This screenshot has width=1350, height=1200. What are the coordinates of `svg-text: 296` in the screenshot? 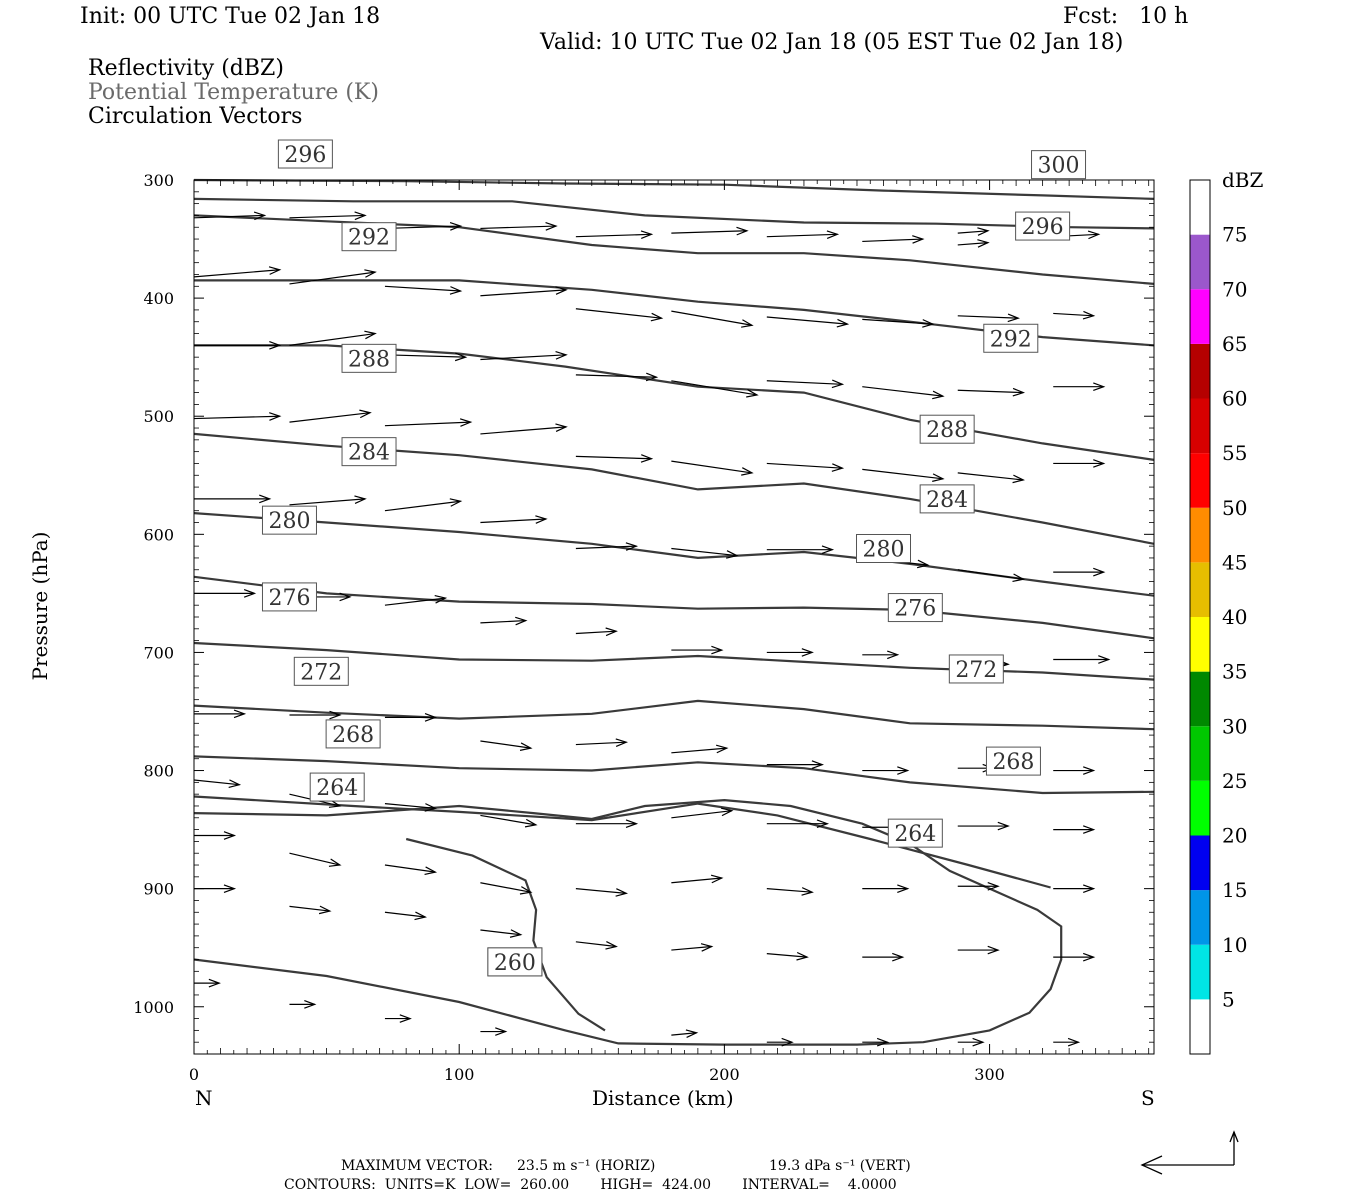 It's located at (1043, 227).